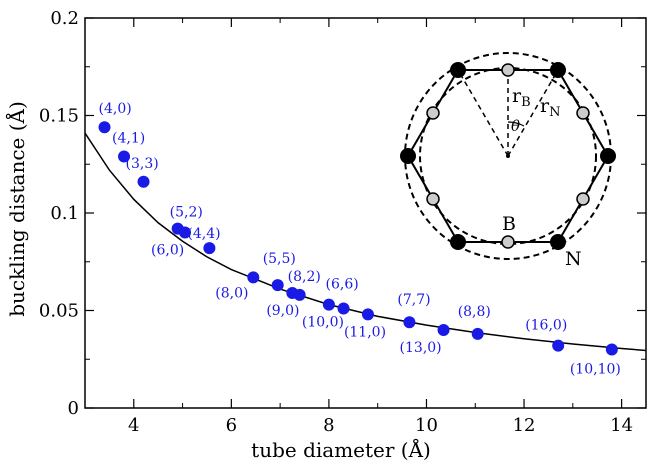 This screenshot has width=647, height=464. Describe the element at coordinates (282, 311) in the screenshot. I see `point-label: (9,0)` at that location.